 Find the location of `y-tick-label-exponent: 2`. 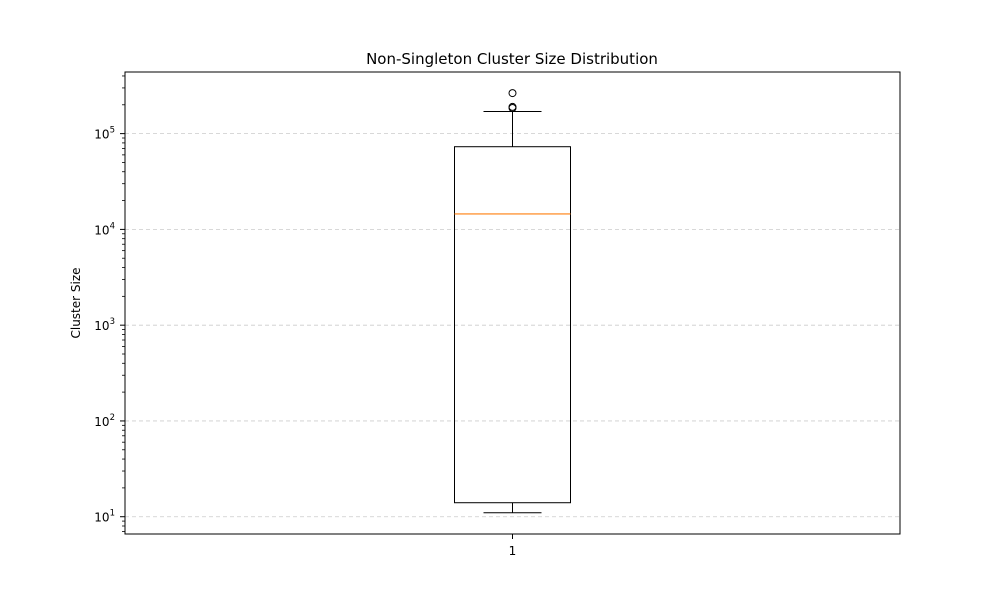

y-tick-label-exponent: 2 is located at coordinates (112, 418).